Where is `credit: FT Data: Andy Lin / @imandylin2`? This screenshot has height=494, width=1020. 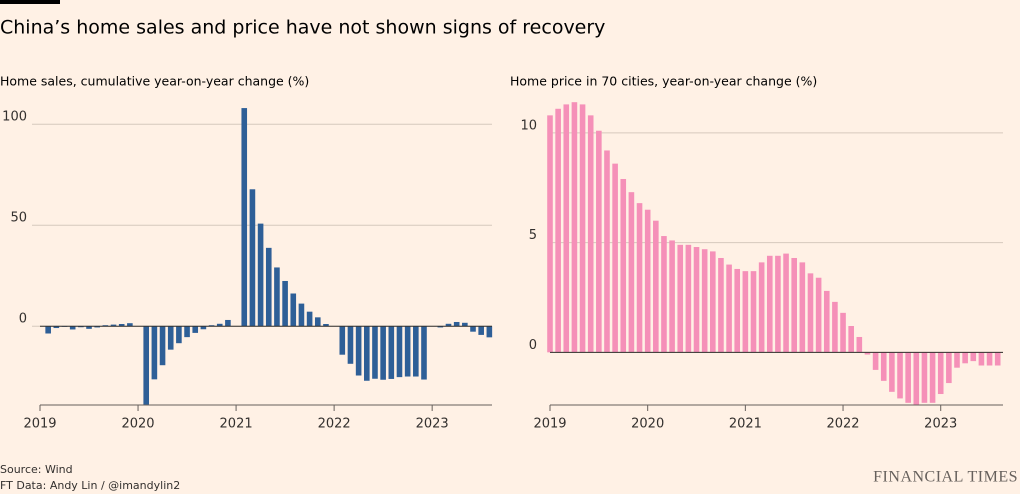 credit: FT Data: Andy Lin / @imandylin2 is located at coordinates (90, 485).